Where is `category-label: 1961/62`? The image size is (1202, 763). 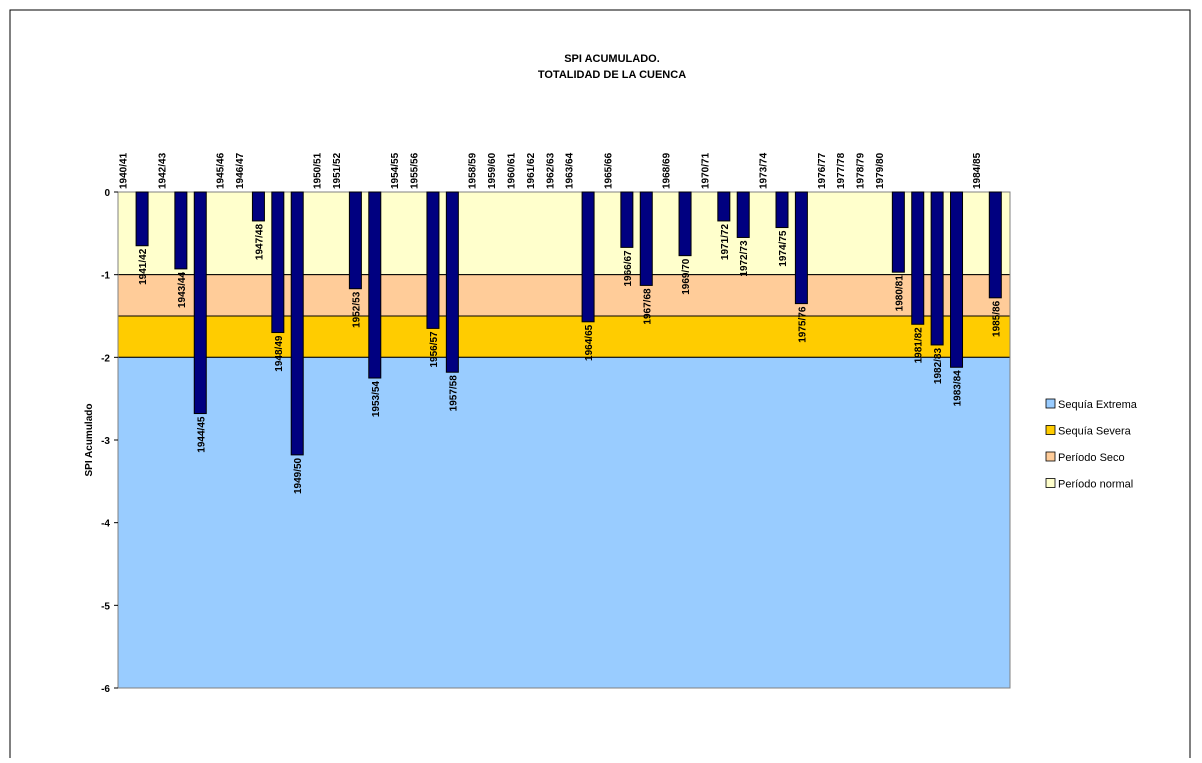 category-label: 1961/62 is located at coordinates (531, 170).